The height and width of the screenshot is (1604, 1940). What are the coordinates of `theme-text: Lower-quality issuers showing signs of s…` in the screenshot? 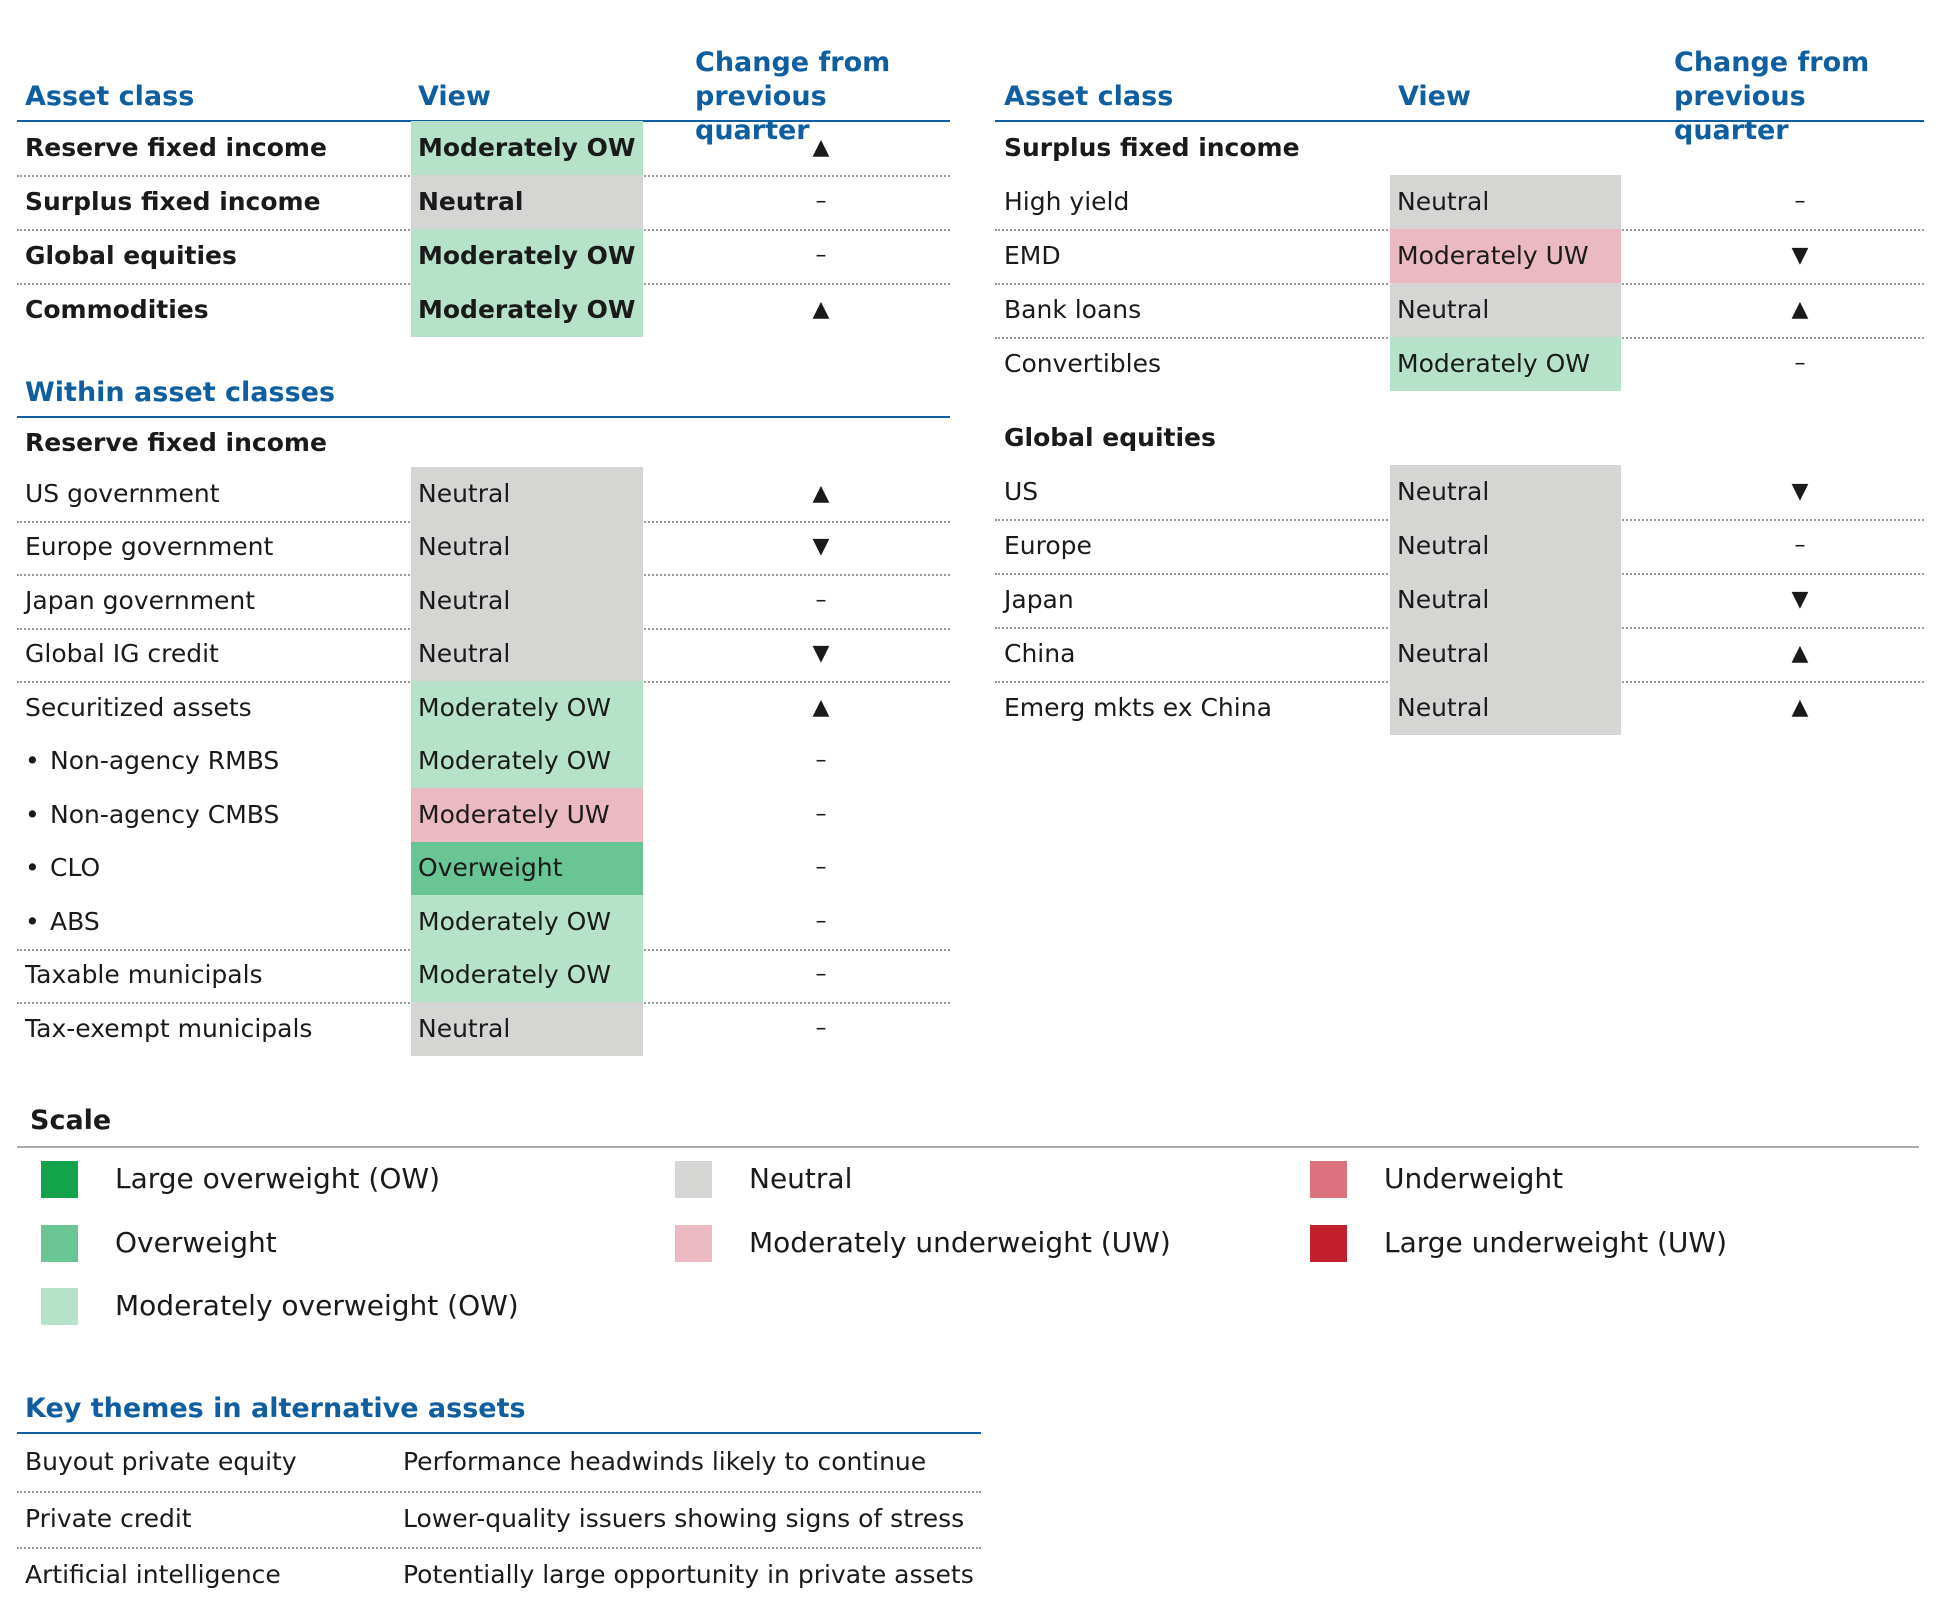 It's located at (684, 1518).